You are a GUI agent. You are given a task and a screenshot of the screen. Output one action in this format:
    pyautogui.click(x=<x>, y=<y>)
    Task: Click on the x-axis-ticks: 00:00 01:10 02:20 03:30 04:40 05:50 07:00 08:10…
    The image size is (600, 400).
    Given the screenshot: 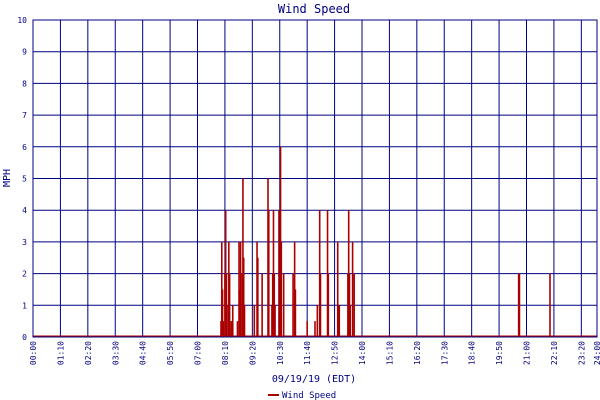 What is the action you would take?
    pyautogui.click(x=314, y=353)
    